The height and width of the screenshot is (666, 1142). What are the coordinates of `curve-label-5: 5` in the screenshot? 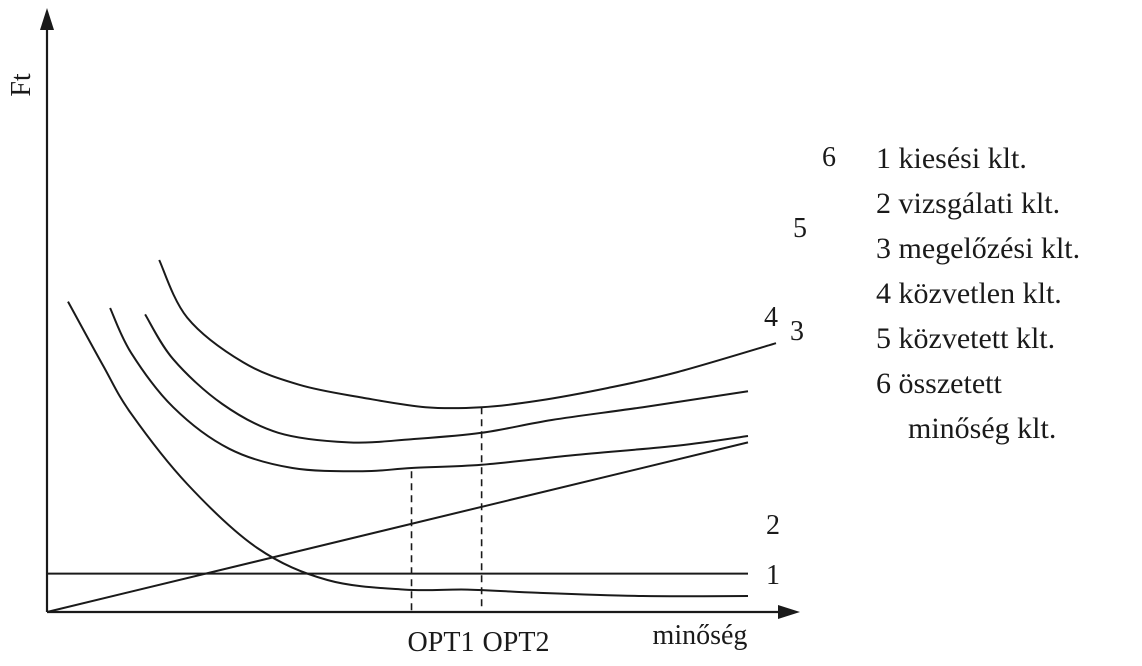 It's located at (800, 228).